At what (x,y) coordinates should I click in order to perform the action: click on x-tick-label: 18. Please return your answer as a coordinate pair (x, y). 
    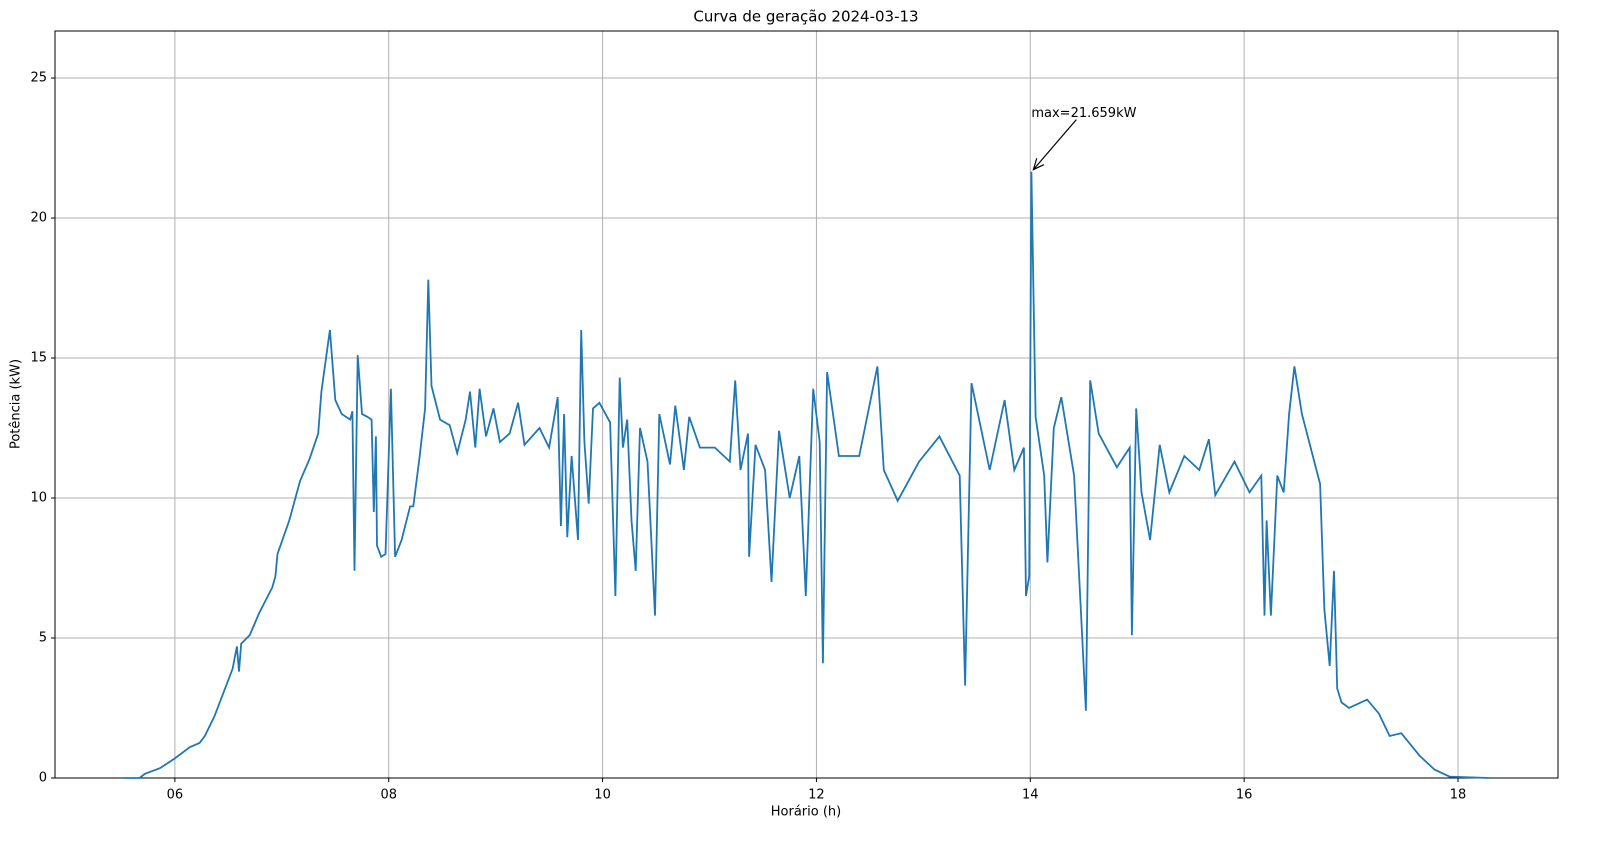
    Looking at the image, I should click on (1458, 795).